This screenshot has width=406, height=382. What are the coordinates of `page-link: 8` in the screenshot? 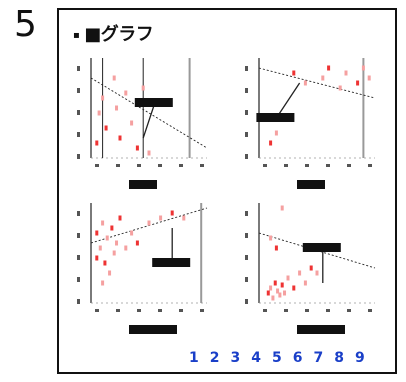 It's located at (339, 358).